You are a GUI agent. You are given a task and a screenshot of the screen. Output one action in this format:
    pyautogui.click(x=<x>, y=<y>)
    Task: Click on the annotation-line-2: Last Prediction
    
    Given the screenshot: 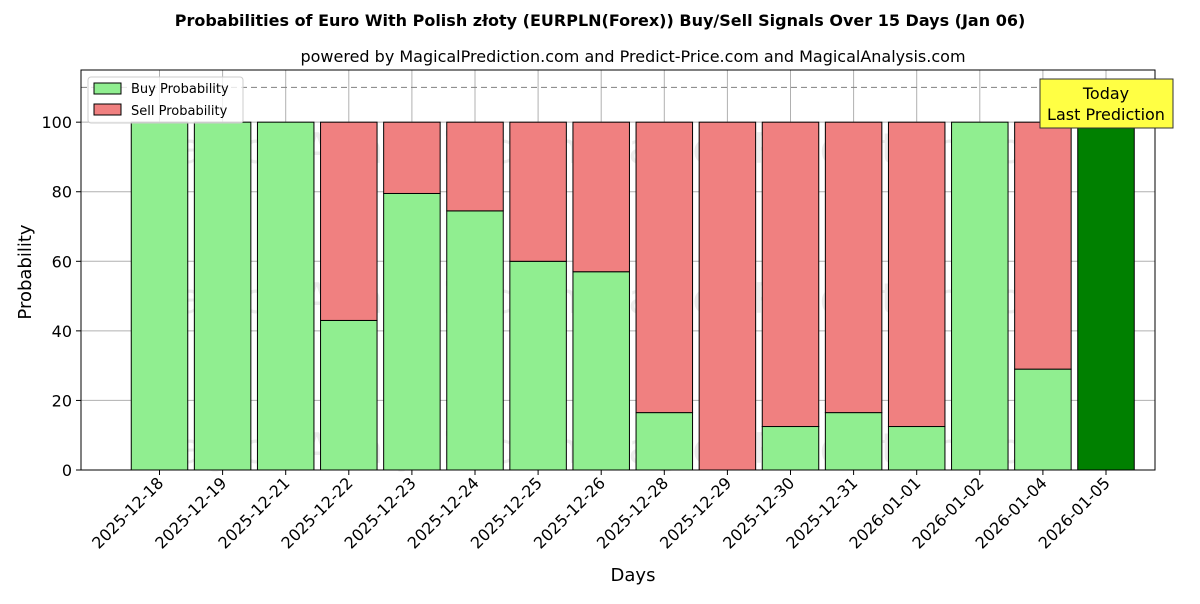 What is the action you would take?
    pyautogui.click(x=1106, y=114)
    